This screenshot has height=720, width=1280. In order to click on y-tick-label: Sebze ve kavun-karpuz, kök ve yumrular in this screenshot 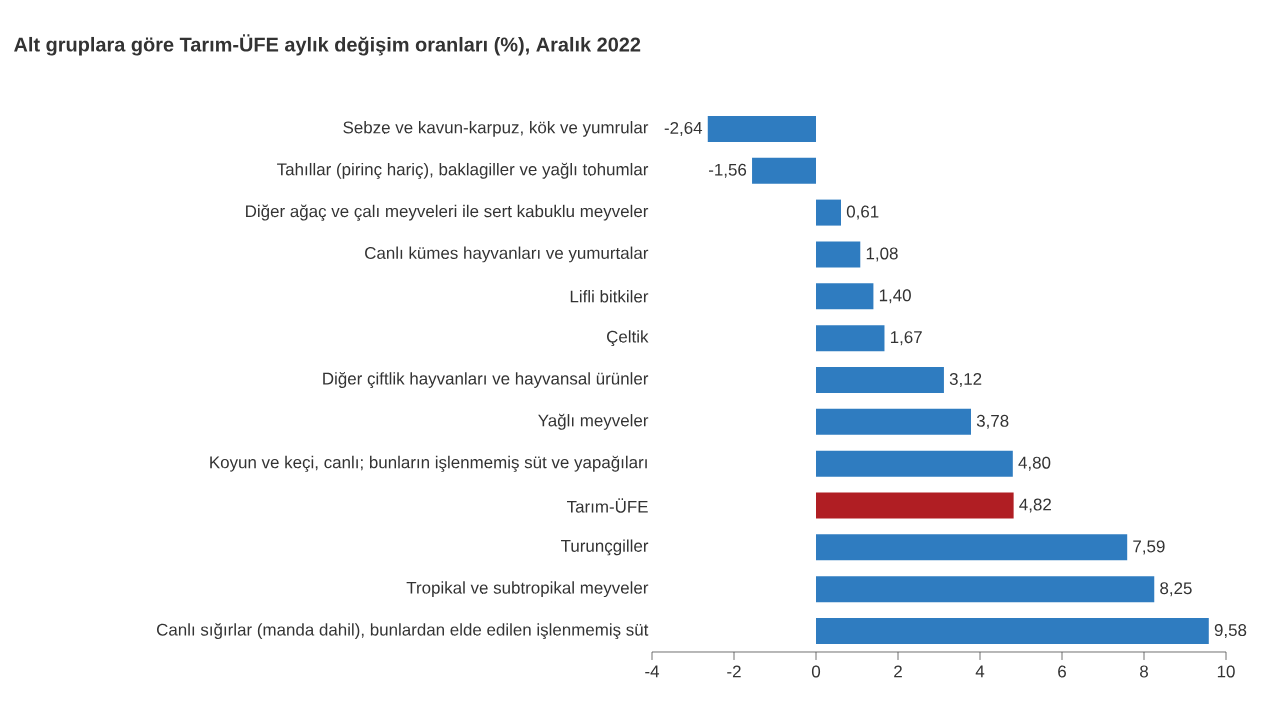, I will do `click(496, 129)`.